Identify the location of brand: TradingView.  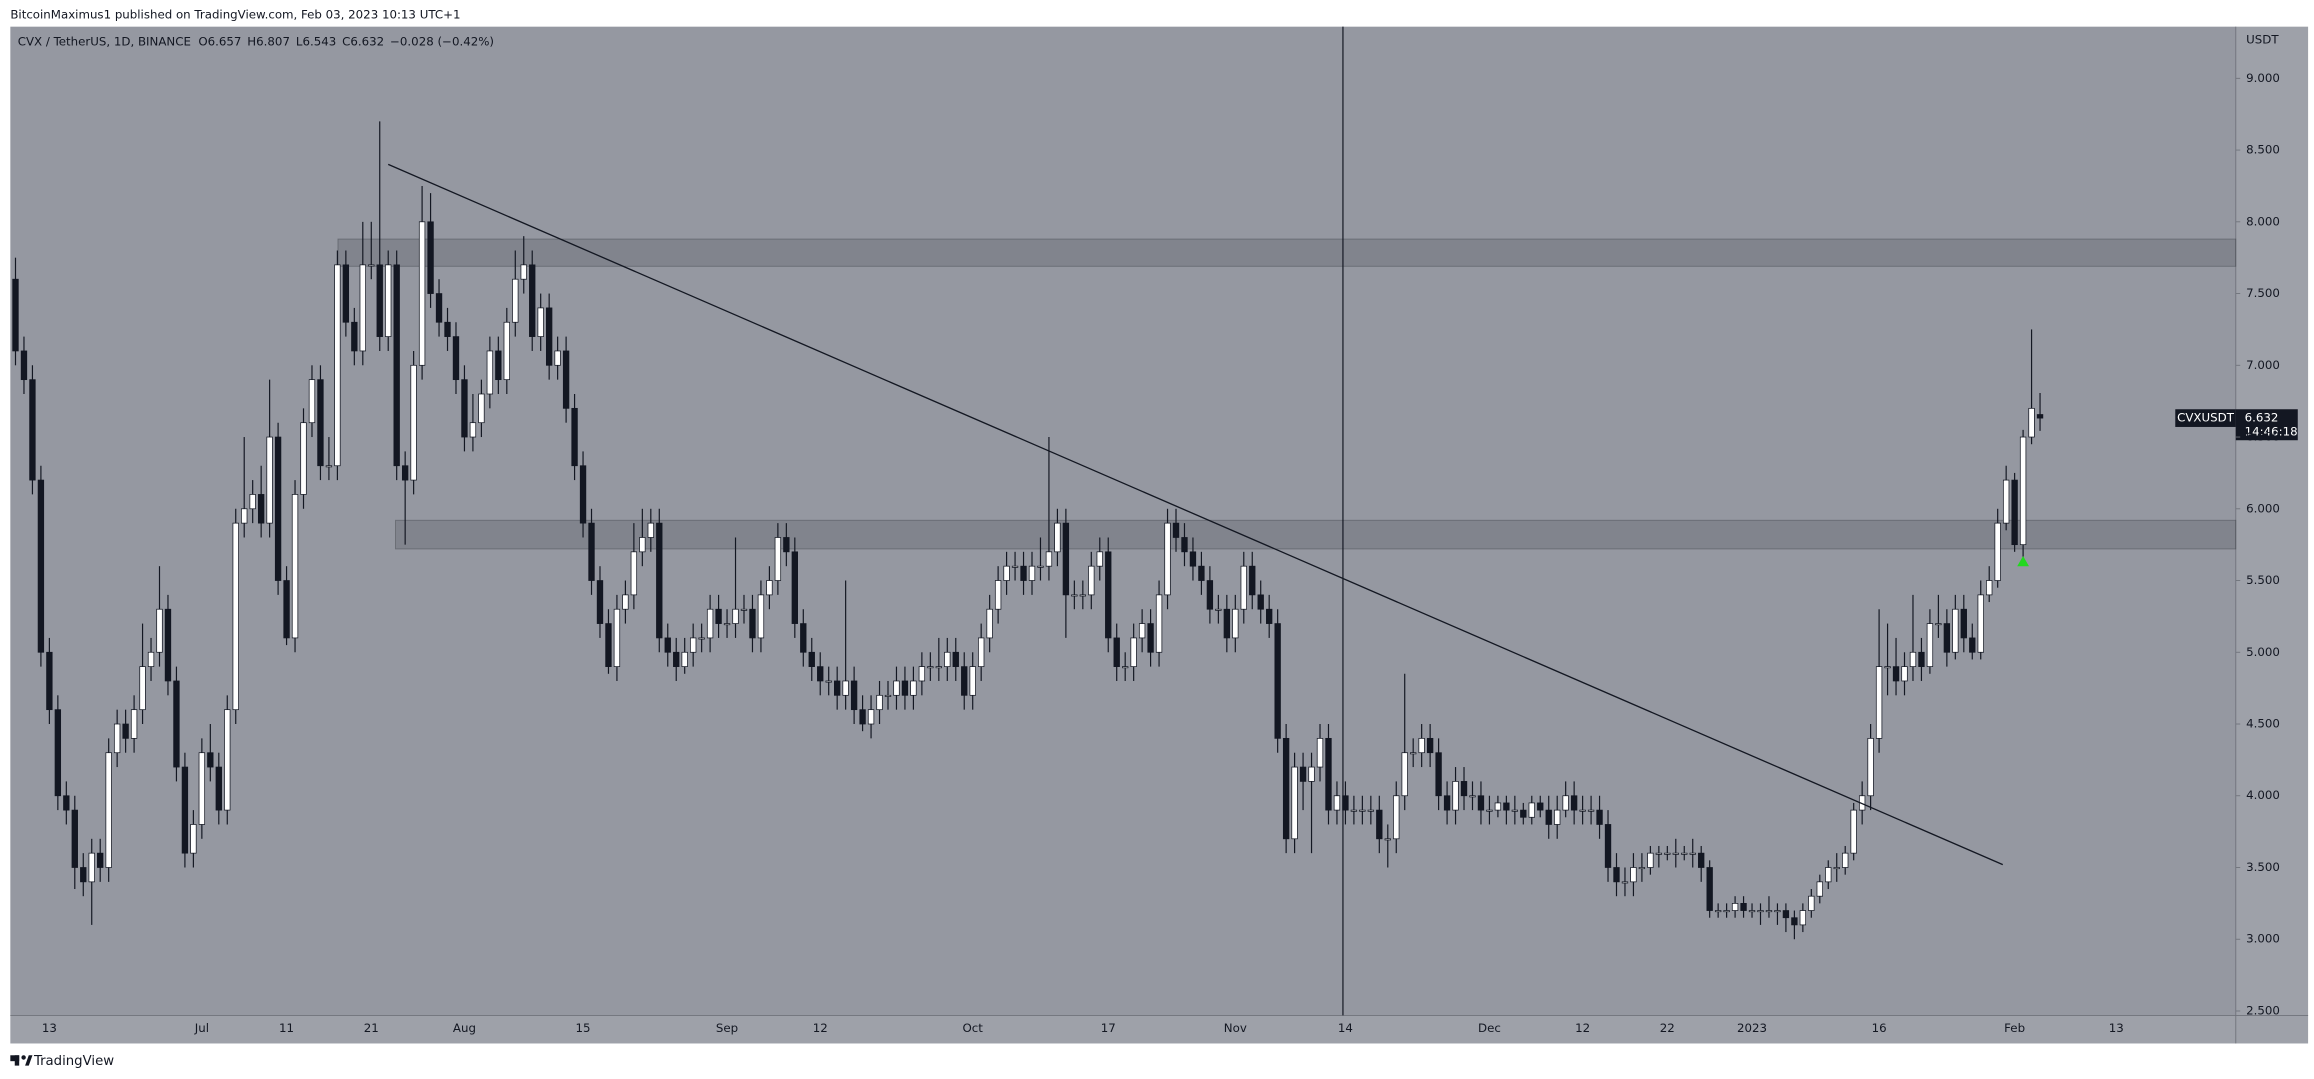
(73, 1061).